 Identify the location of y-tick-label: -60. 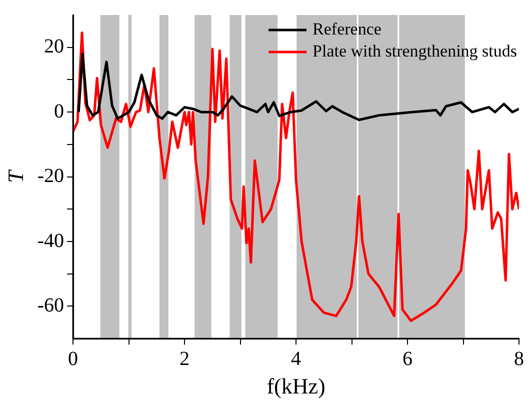
(50, 305).